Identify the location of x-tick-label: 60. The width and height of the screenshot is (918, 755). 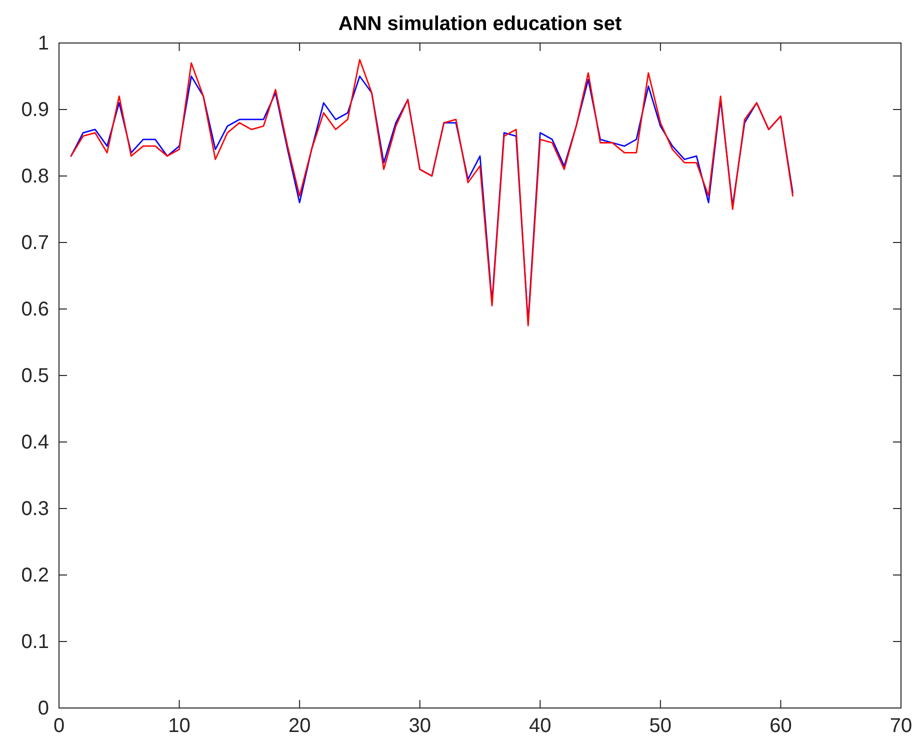
(781, 726).